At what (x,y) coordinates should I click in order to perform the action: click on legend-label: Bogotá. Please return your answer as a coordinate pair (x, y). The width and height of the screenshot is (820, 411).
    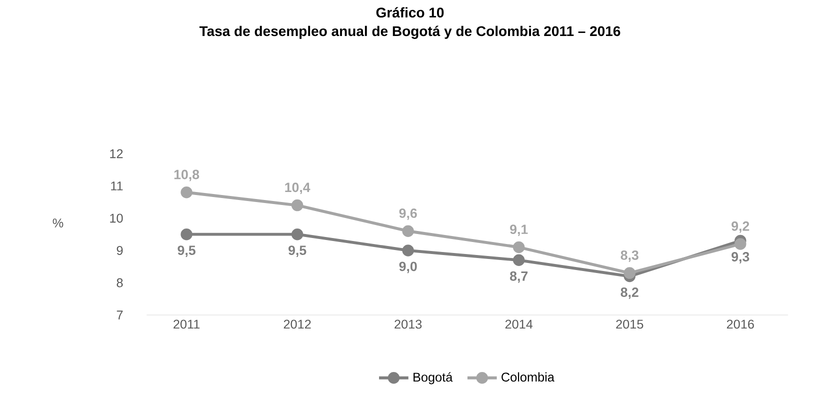
    Looking at the image, I should click on (433, 378).